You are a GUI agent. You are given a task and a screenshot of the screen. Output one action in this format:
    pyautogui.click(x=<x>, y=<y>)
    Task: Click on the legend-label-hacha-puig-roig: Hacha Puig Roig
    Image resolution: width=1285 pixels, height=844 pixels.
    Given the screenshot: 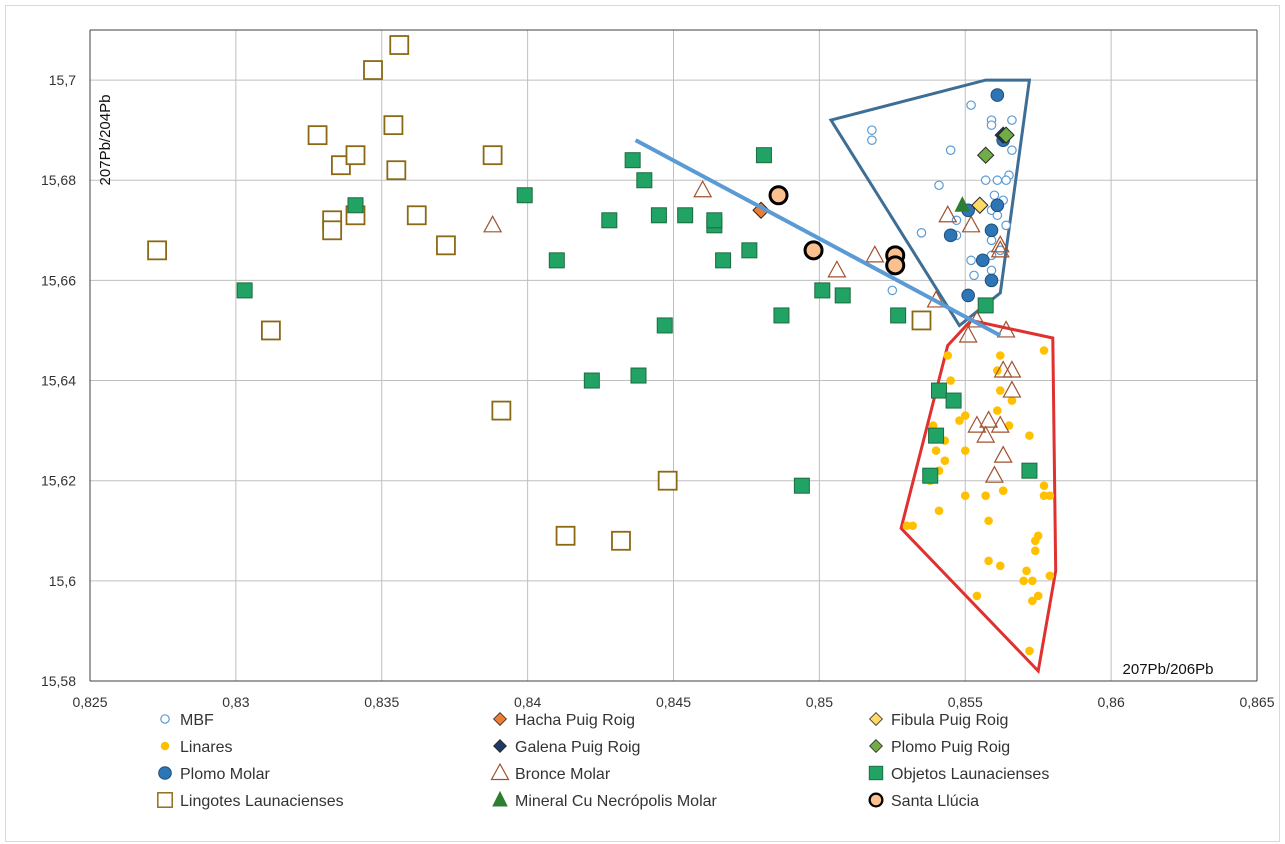 What is the action you would take?
    pyautogui.click(x=575, y=720)
    